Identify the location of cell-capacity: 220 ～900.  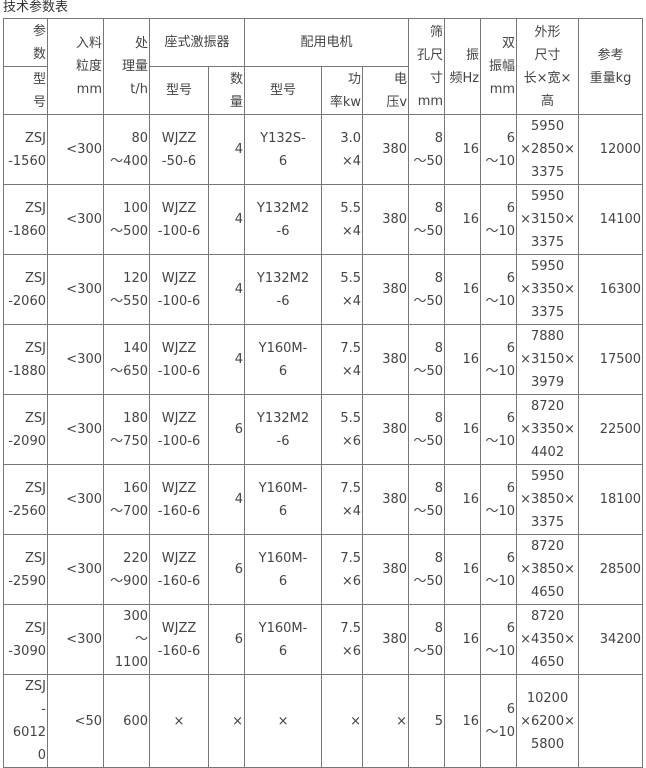
(126, 569).